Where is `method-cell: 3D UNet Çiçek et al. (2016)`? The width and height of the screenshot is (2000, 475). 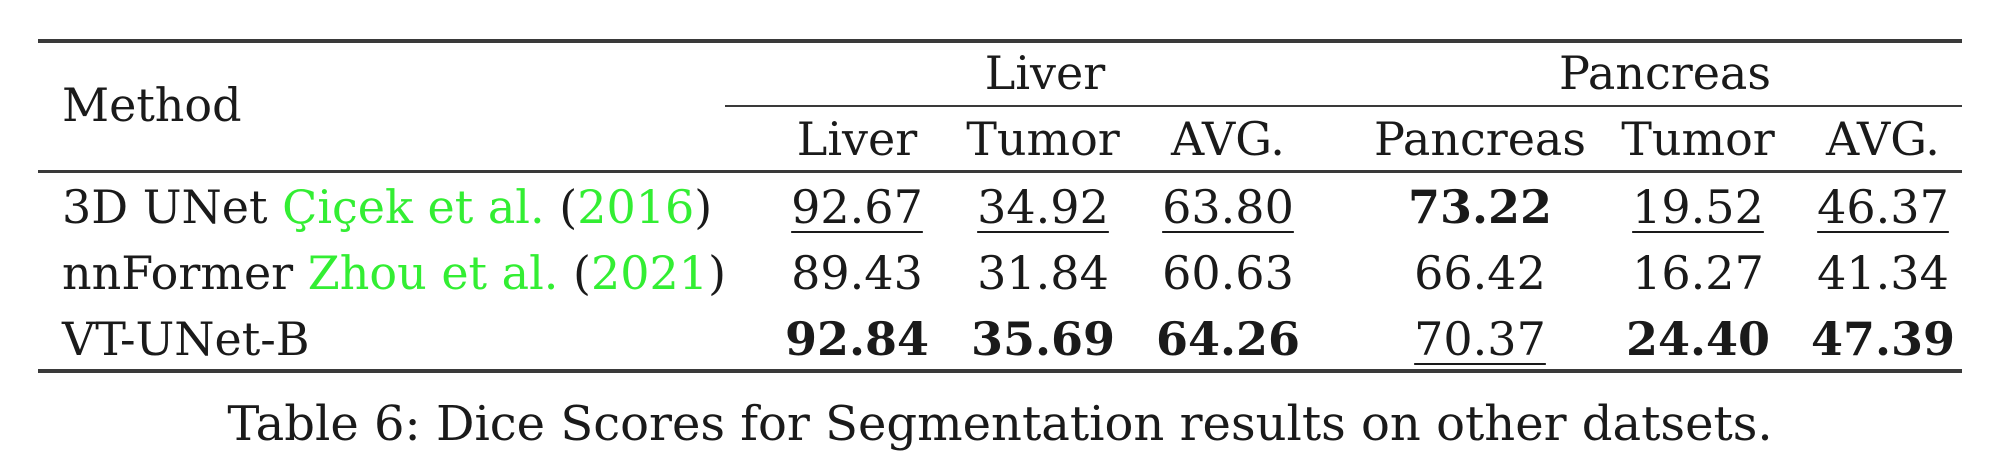
method-cell: 3D UNet Çiçek et al. (2016) is located at coordinates (387, 207).